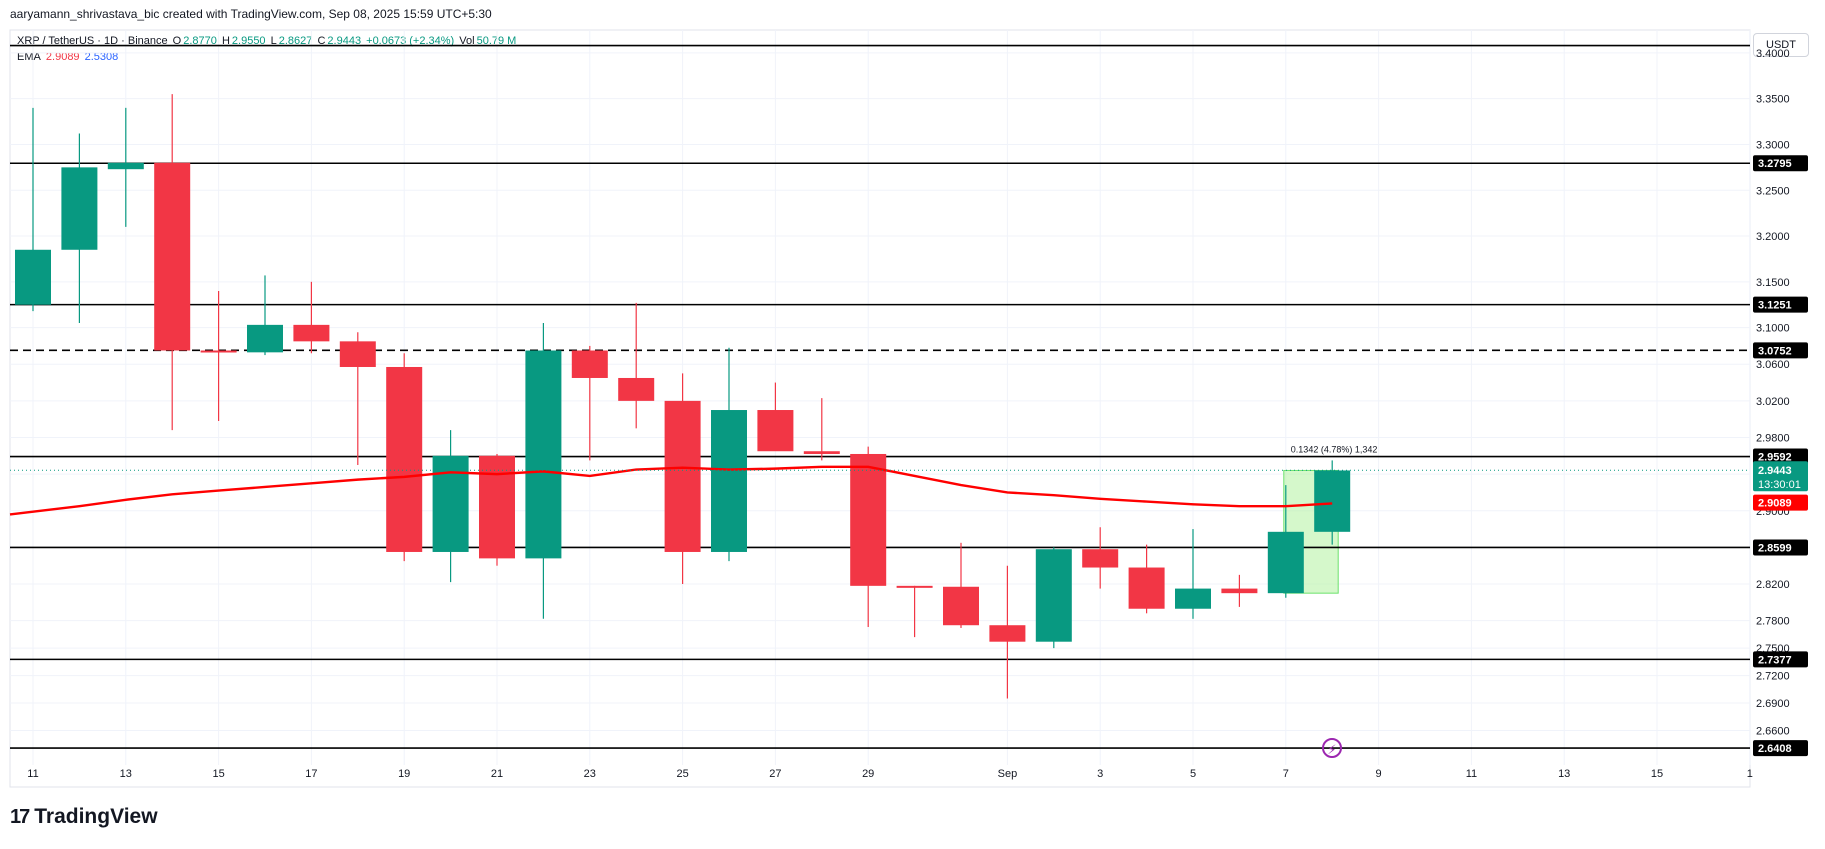 This screenshot has width=1825, height=849. I want to click on level-price-label: 3.2795, so click(1775, 164).